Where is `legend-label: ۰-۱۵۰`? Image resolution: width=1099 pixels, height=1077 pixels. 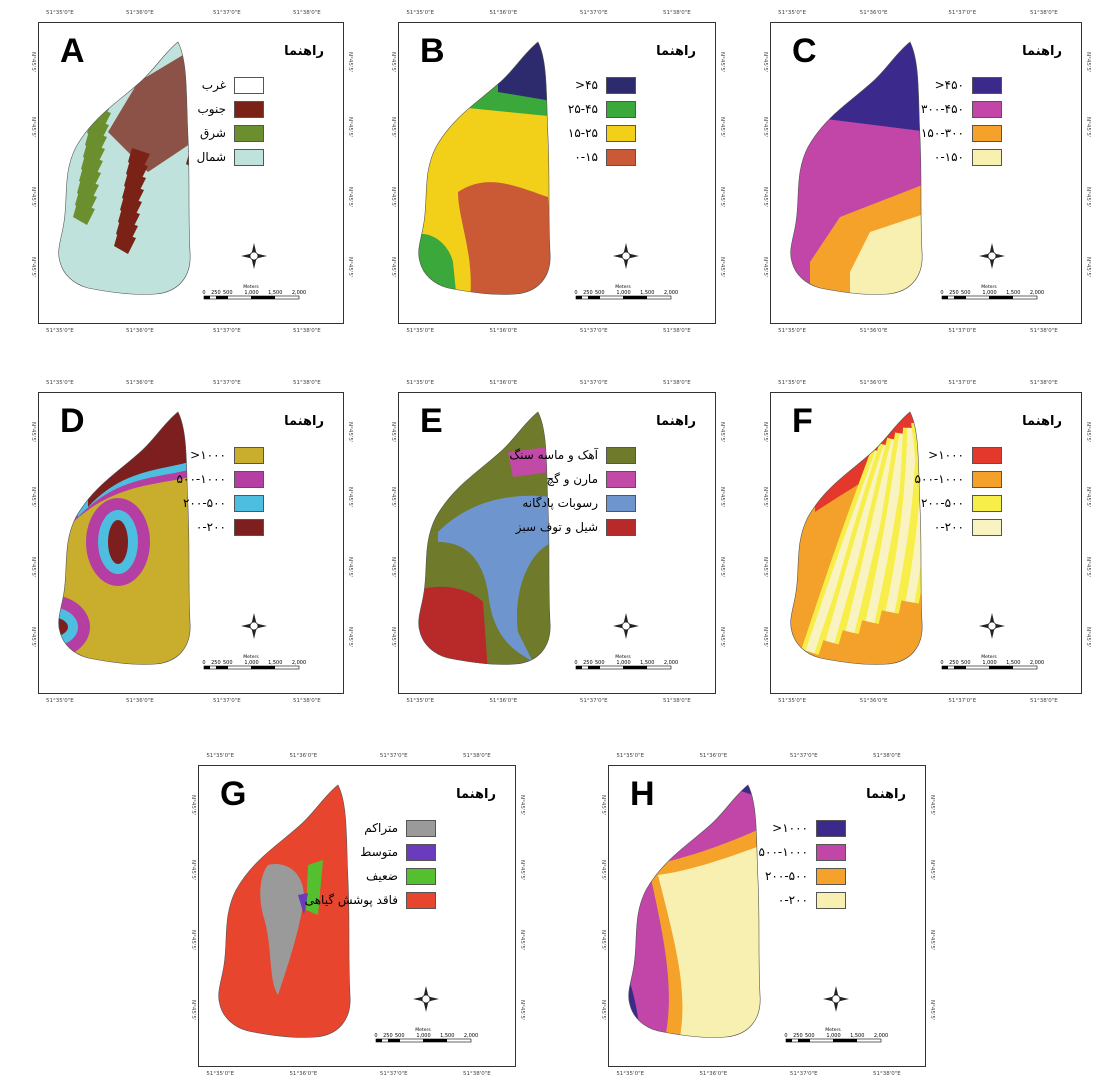 legend-label: ۰-۱۵۰ is located at coordinates (948, 157).